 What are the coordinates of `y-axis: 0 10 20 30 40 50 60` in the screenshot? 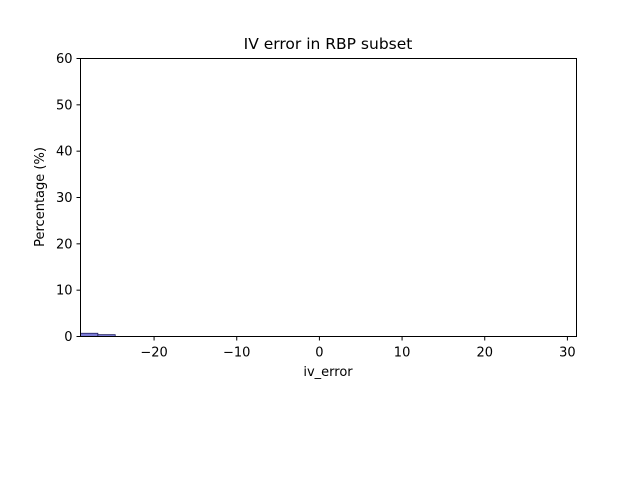 It's located at (68, 198).